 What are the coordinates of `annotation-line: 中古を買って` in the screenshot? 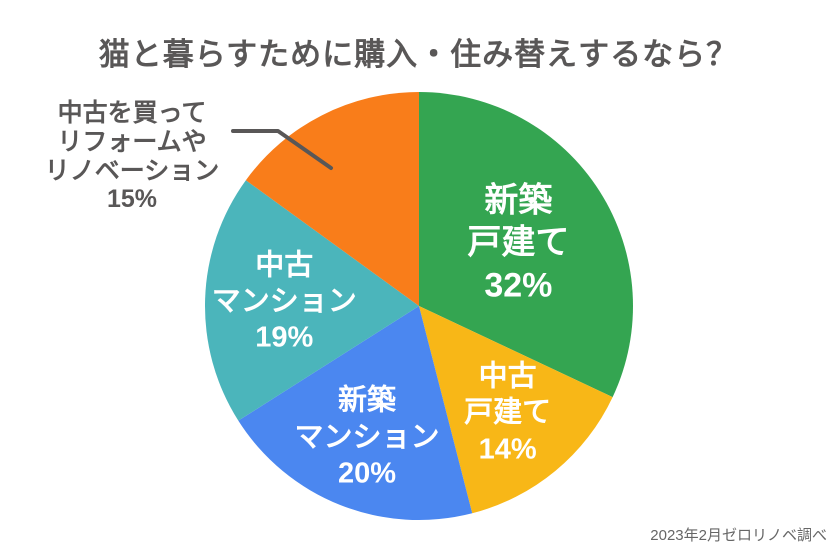 It's located at (132, 113).